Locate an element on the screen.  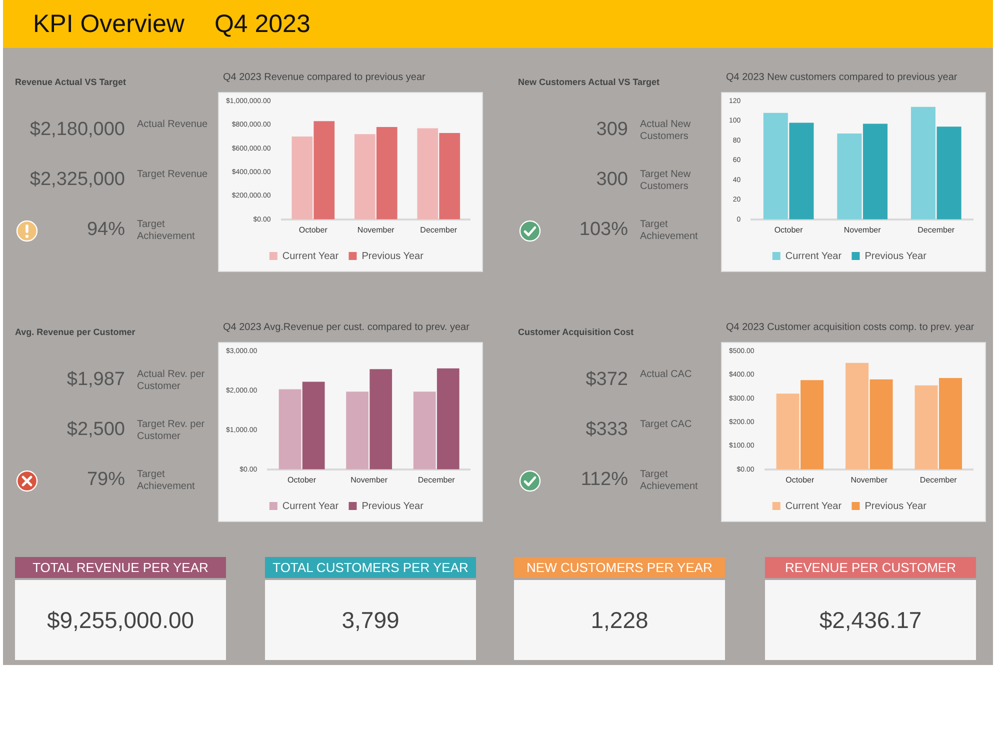
text: Q4 2023 is located at coordinates (262, 24).